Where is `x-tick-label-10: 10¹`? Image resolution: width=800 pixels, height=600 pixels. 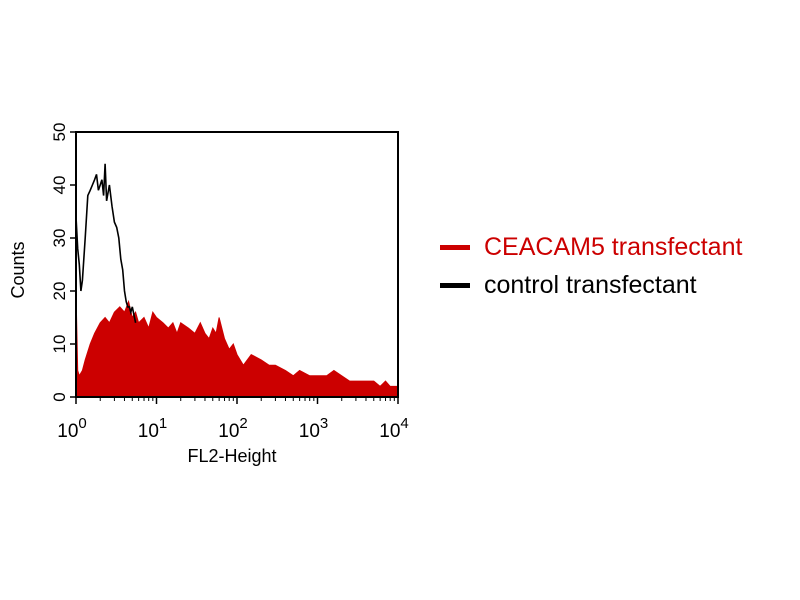
x-tick-label-10: 10¹ is located at coordinates (152, 428).